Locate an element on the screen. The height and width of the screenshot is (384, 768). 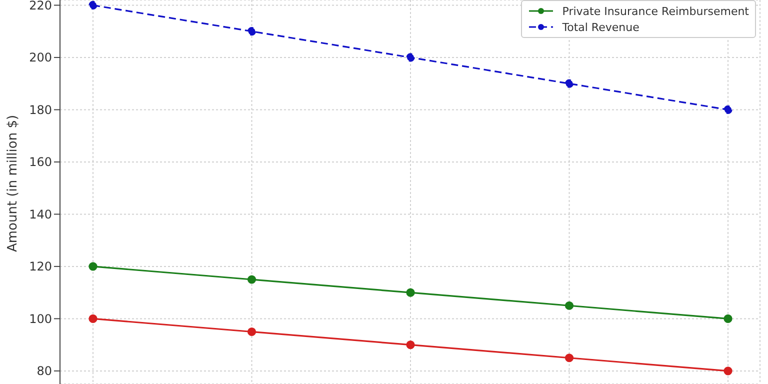
y-tick-label: 80 is located at coordinates (44, 371).